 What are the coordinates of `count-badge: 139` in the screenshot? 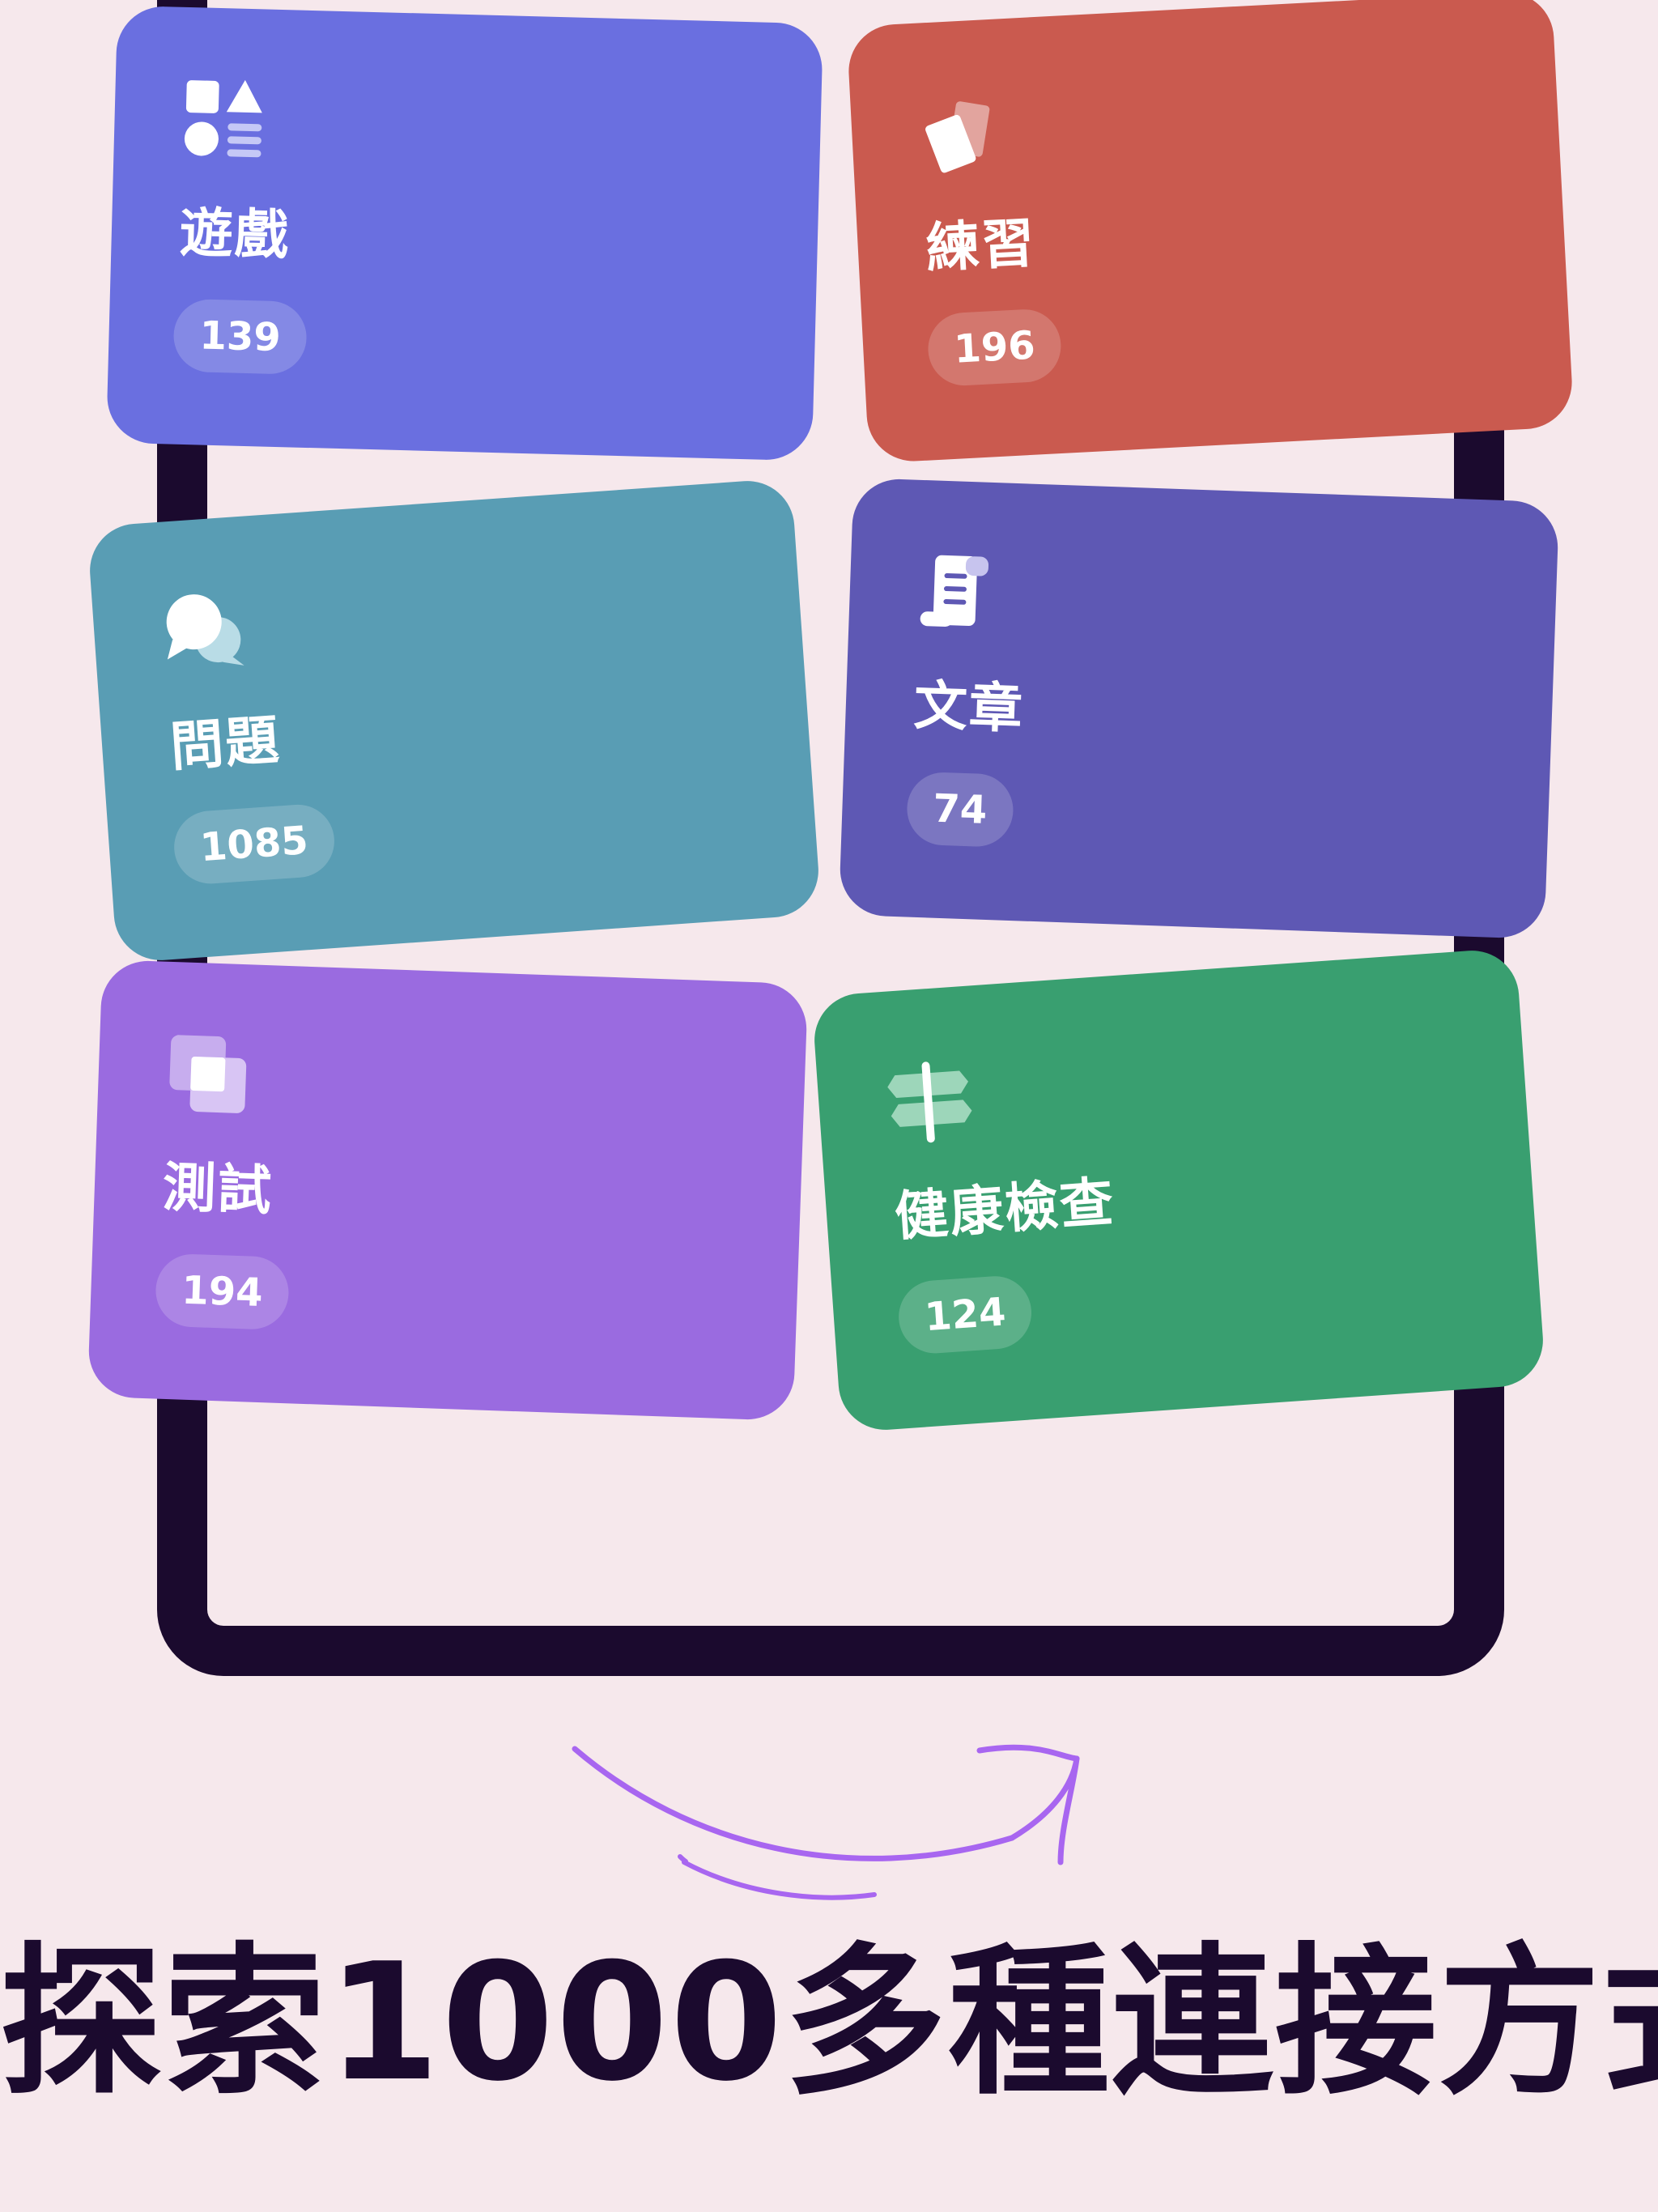 It's located at (240, 337).